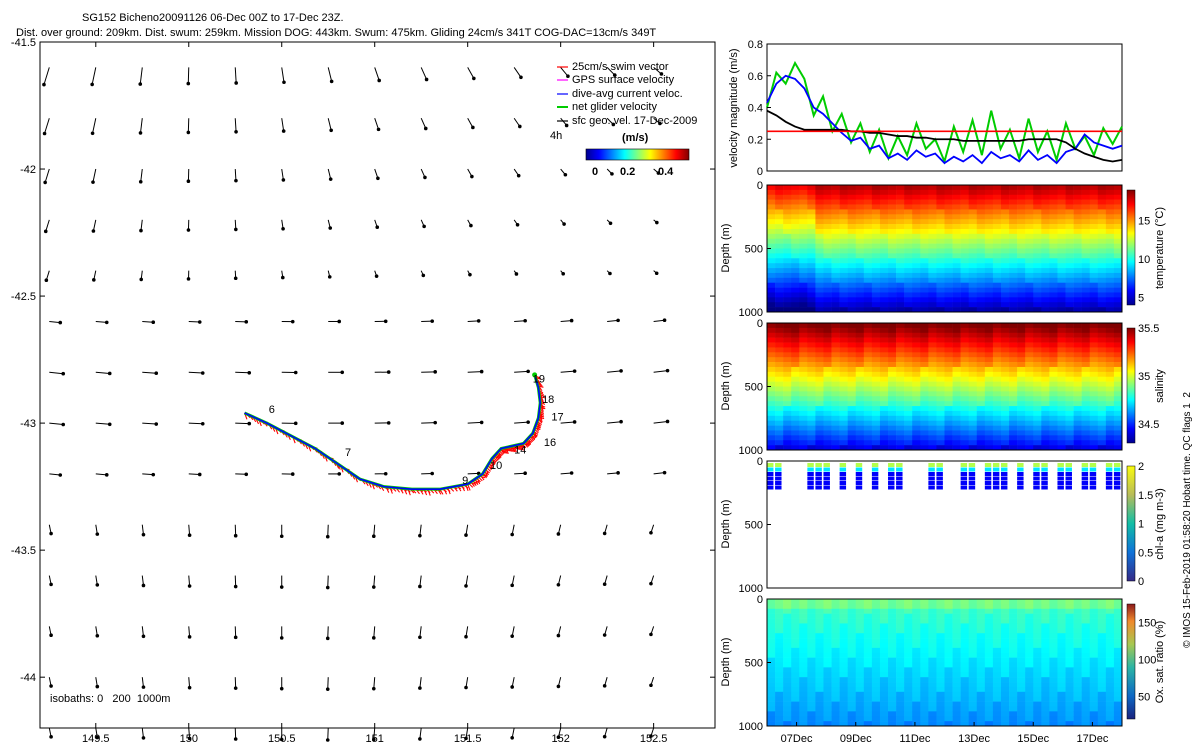 This screenshot has width=1200, height=755. I want to click on colorbar-tick-label: 1, so click(1141, 525).